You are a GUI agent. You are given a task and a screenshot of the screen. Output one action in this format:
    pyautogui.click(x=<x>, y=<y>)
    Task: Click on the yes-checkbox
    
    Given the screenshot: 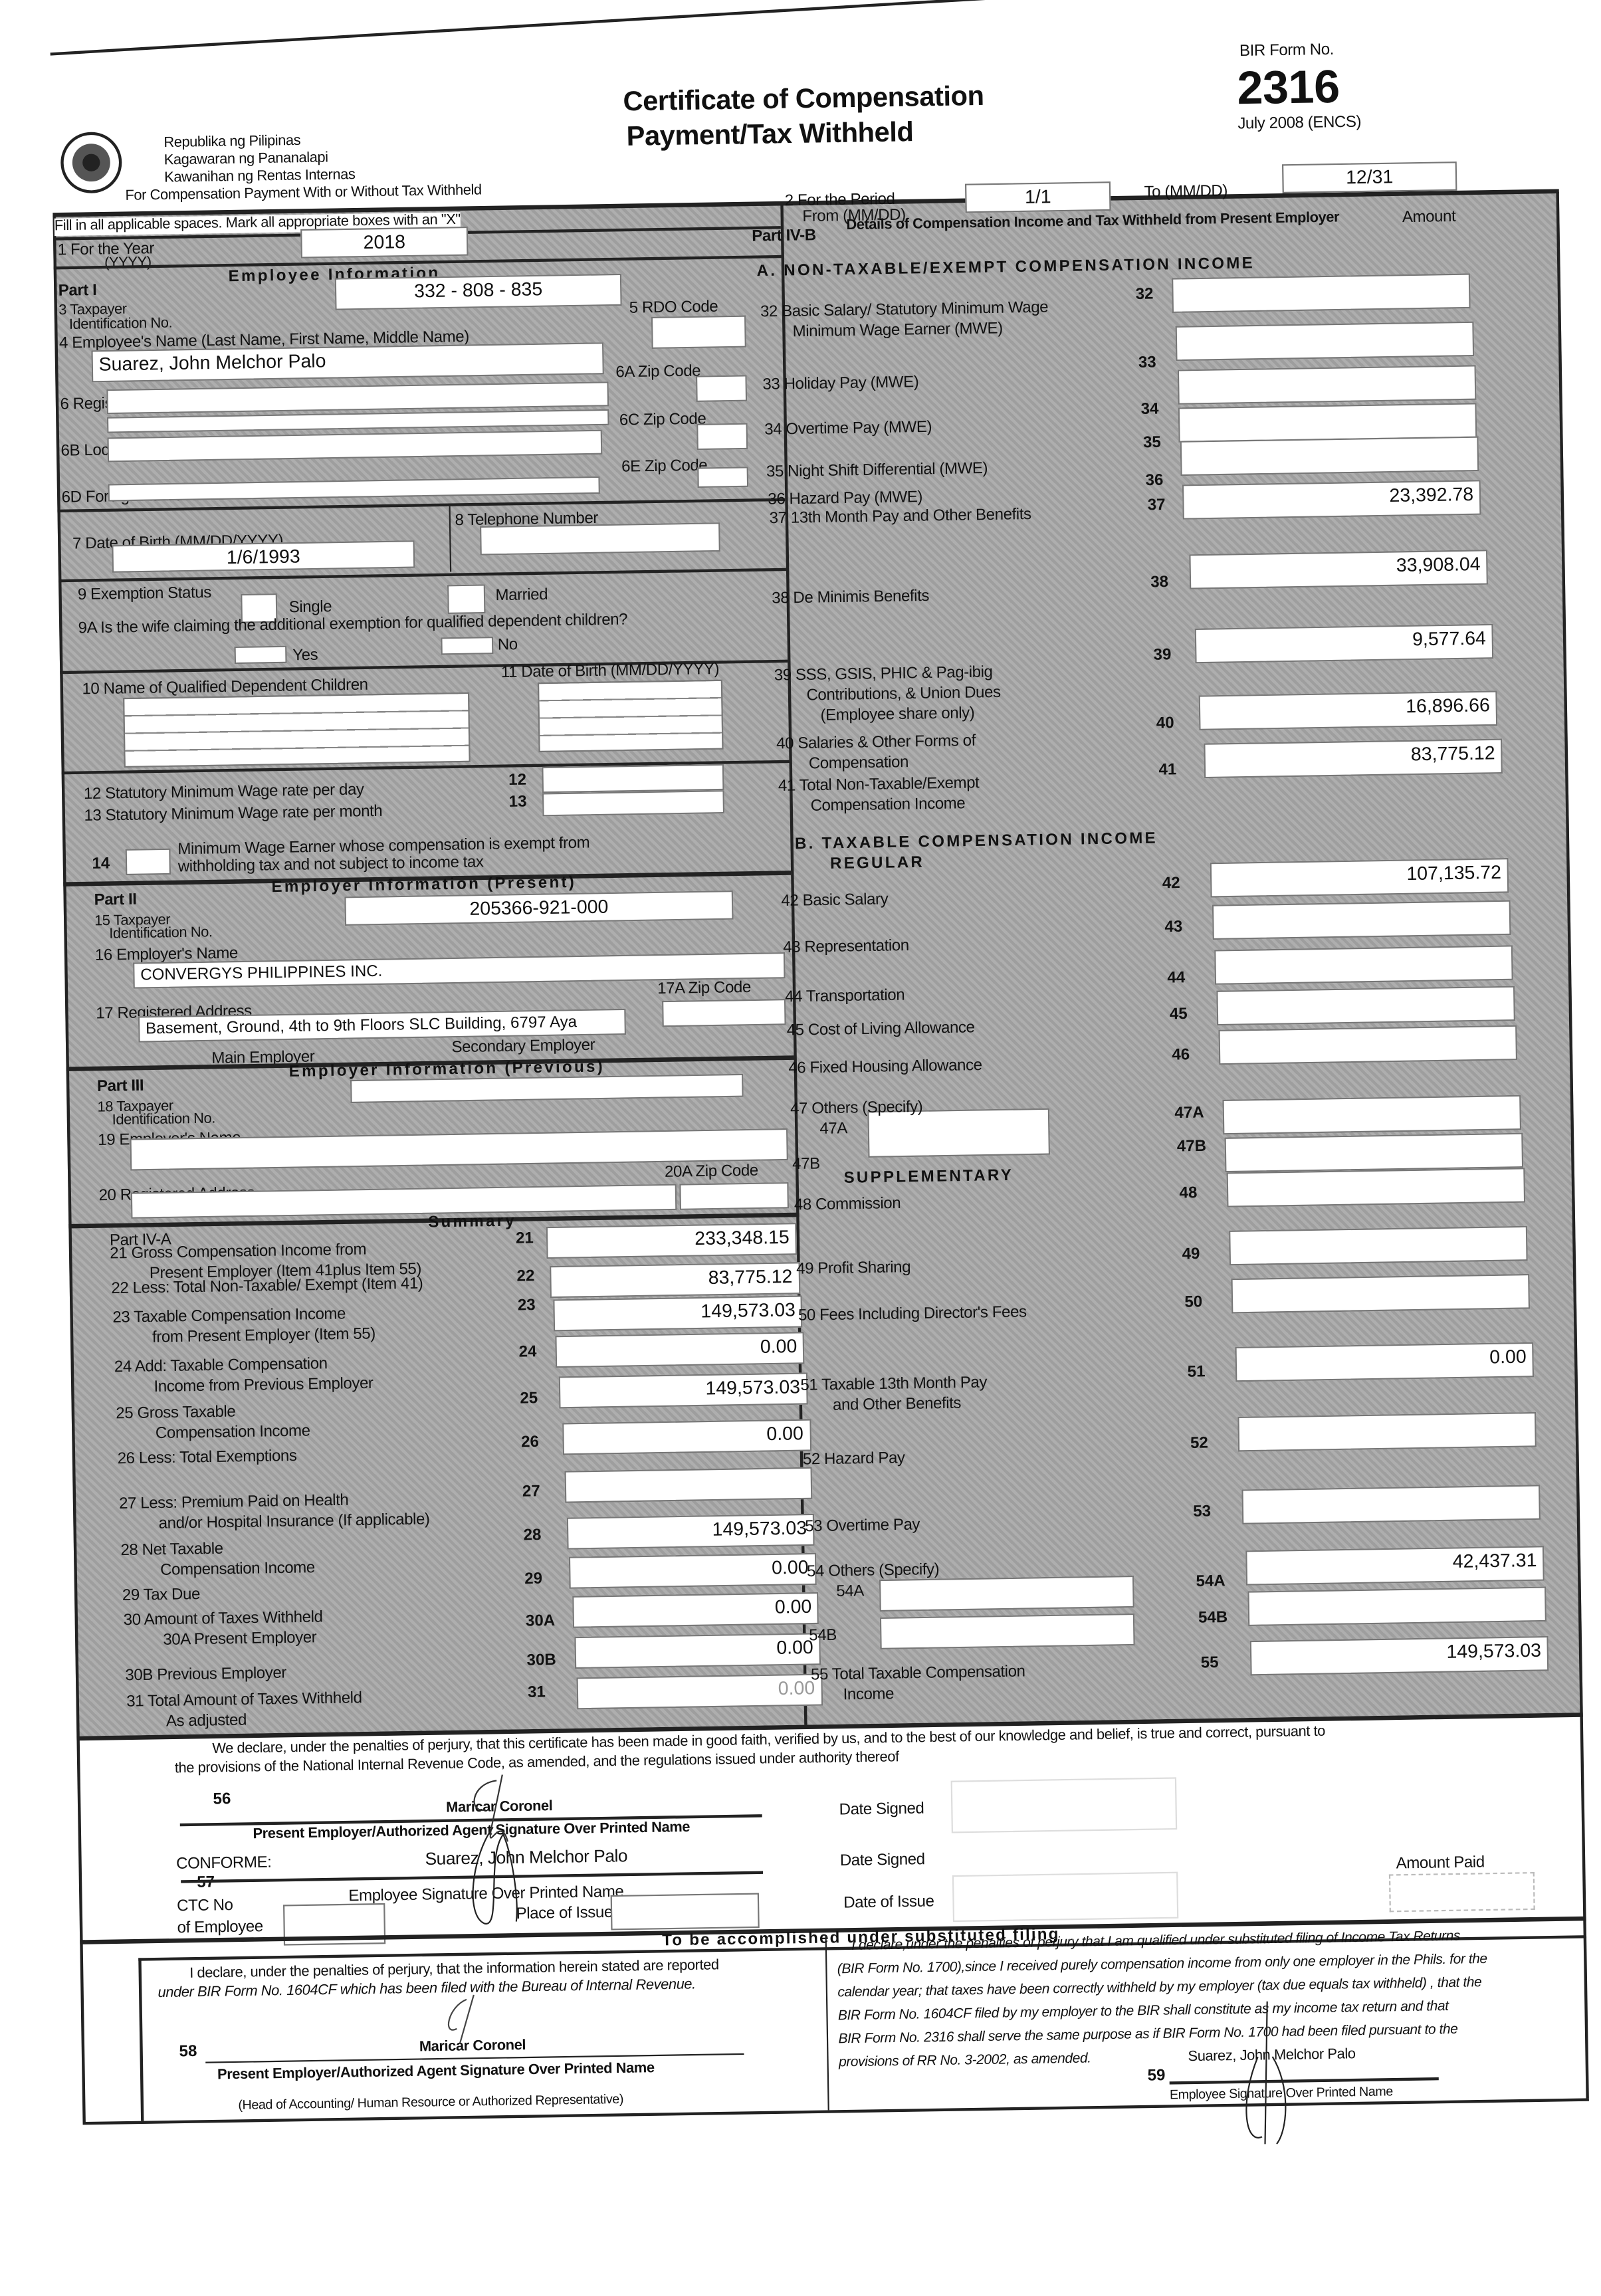 What is the action you would take?
    pyautogui.click(x=260, y=655)
    